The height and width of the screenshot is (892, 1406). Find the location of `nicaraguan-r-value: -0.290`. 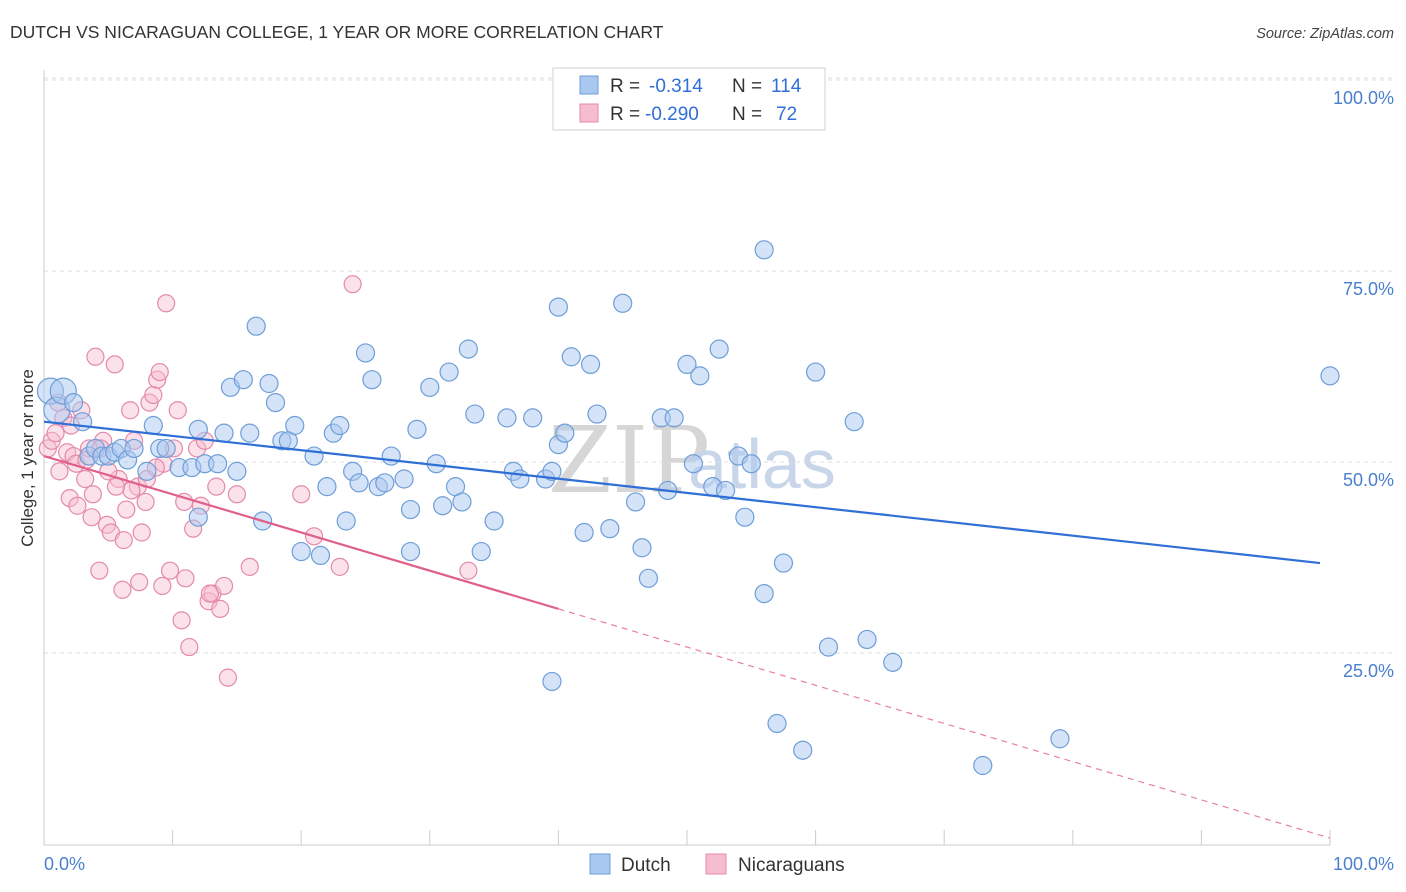

nicaraguan-r-value: -0.290 is located at coordinates (672, 114).